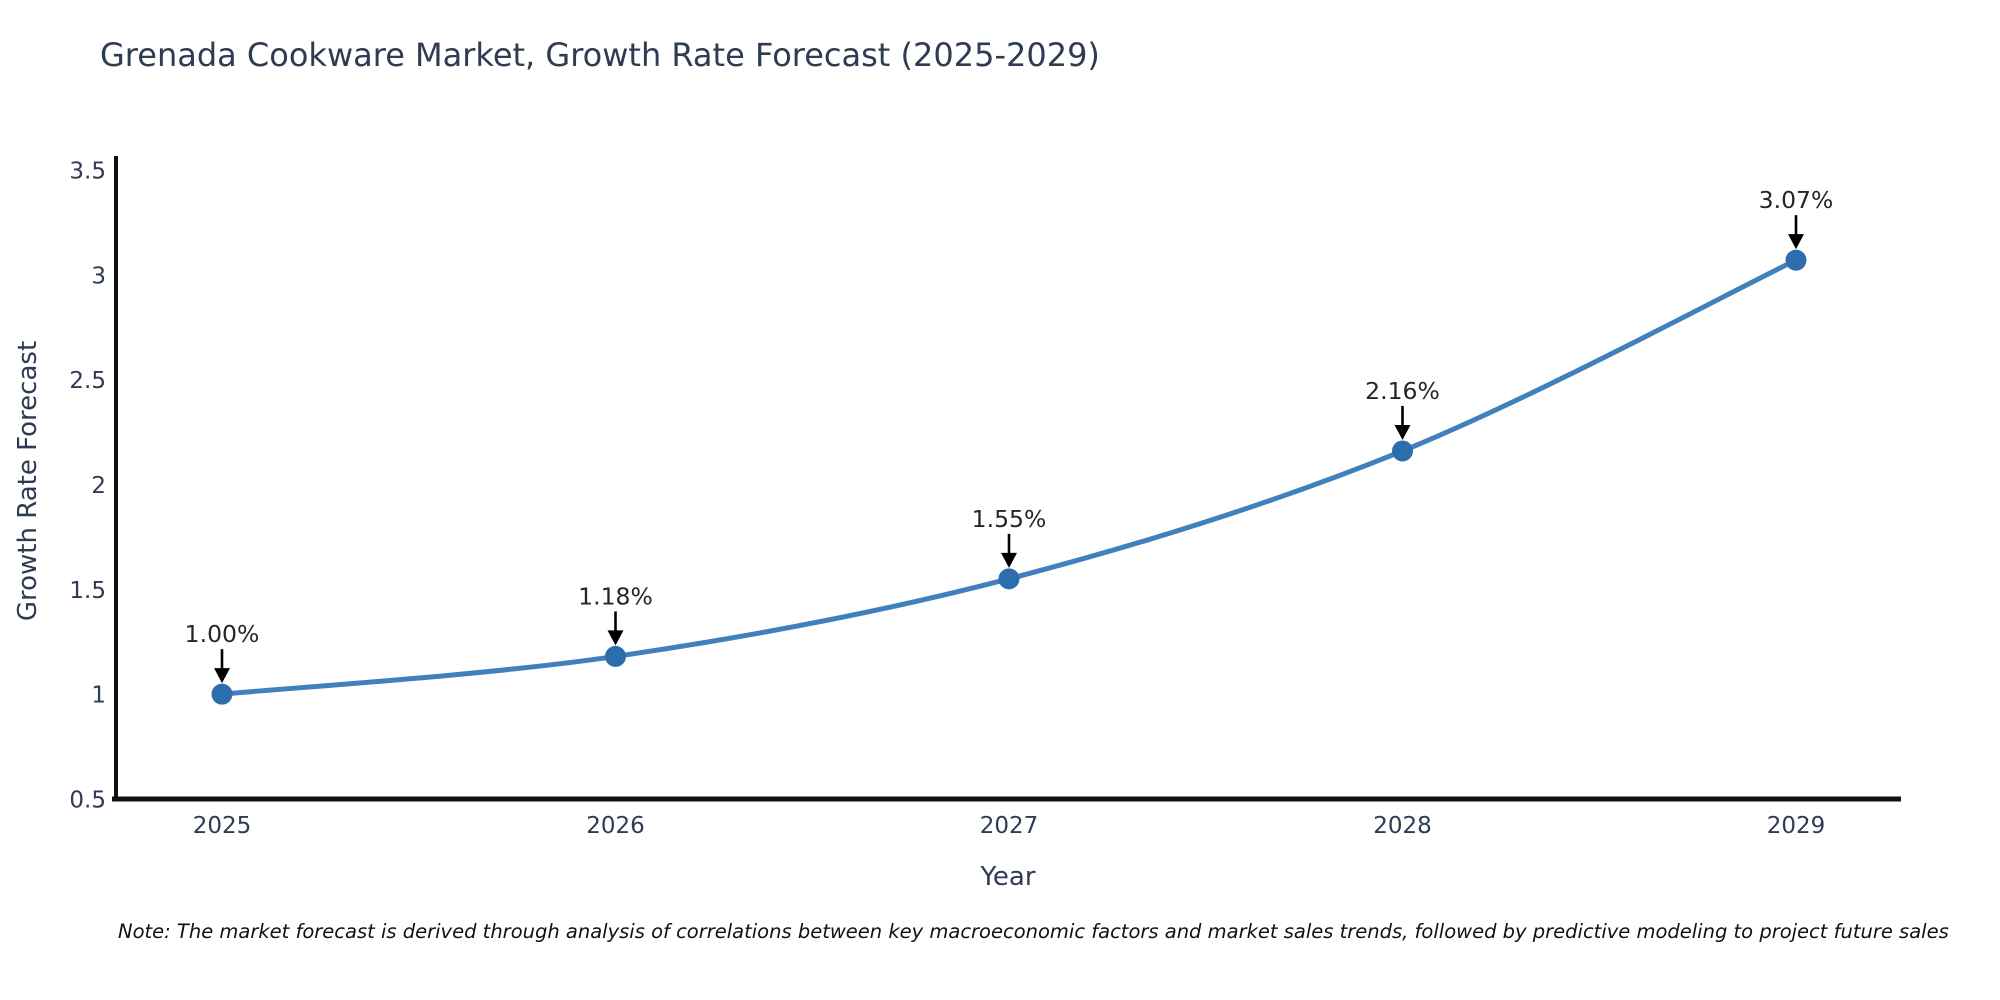 The width and height of the screenshot is (2000, 1000). I want to click on y-tick-label: 2, so click(98, 486).